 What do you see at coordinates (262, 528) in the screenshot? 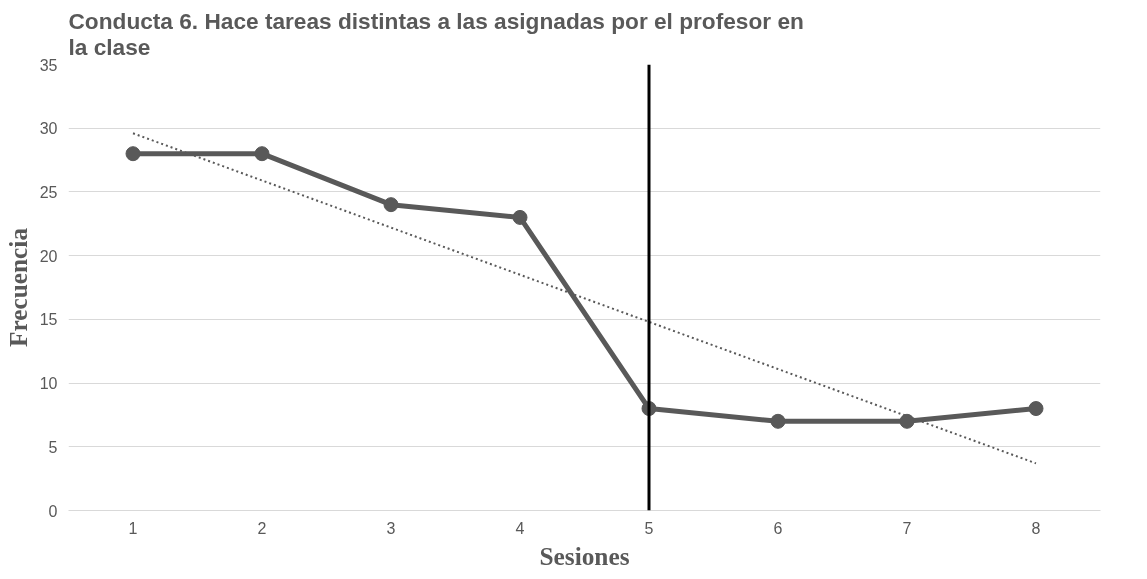
I see `x-tick-label: 2` at bounding box center [262, 528].